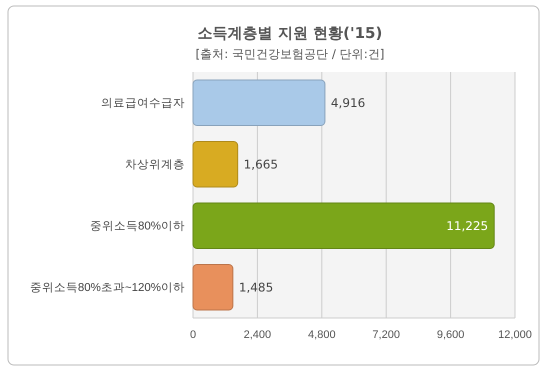 The height and width of the screenshot is (371, 547). Describe the element at coordinates (261, 164) in the screenshot. I see `data-label: 1,665` at that location.